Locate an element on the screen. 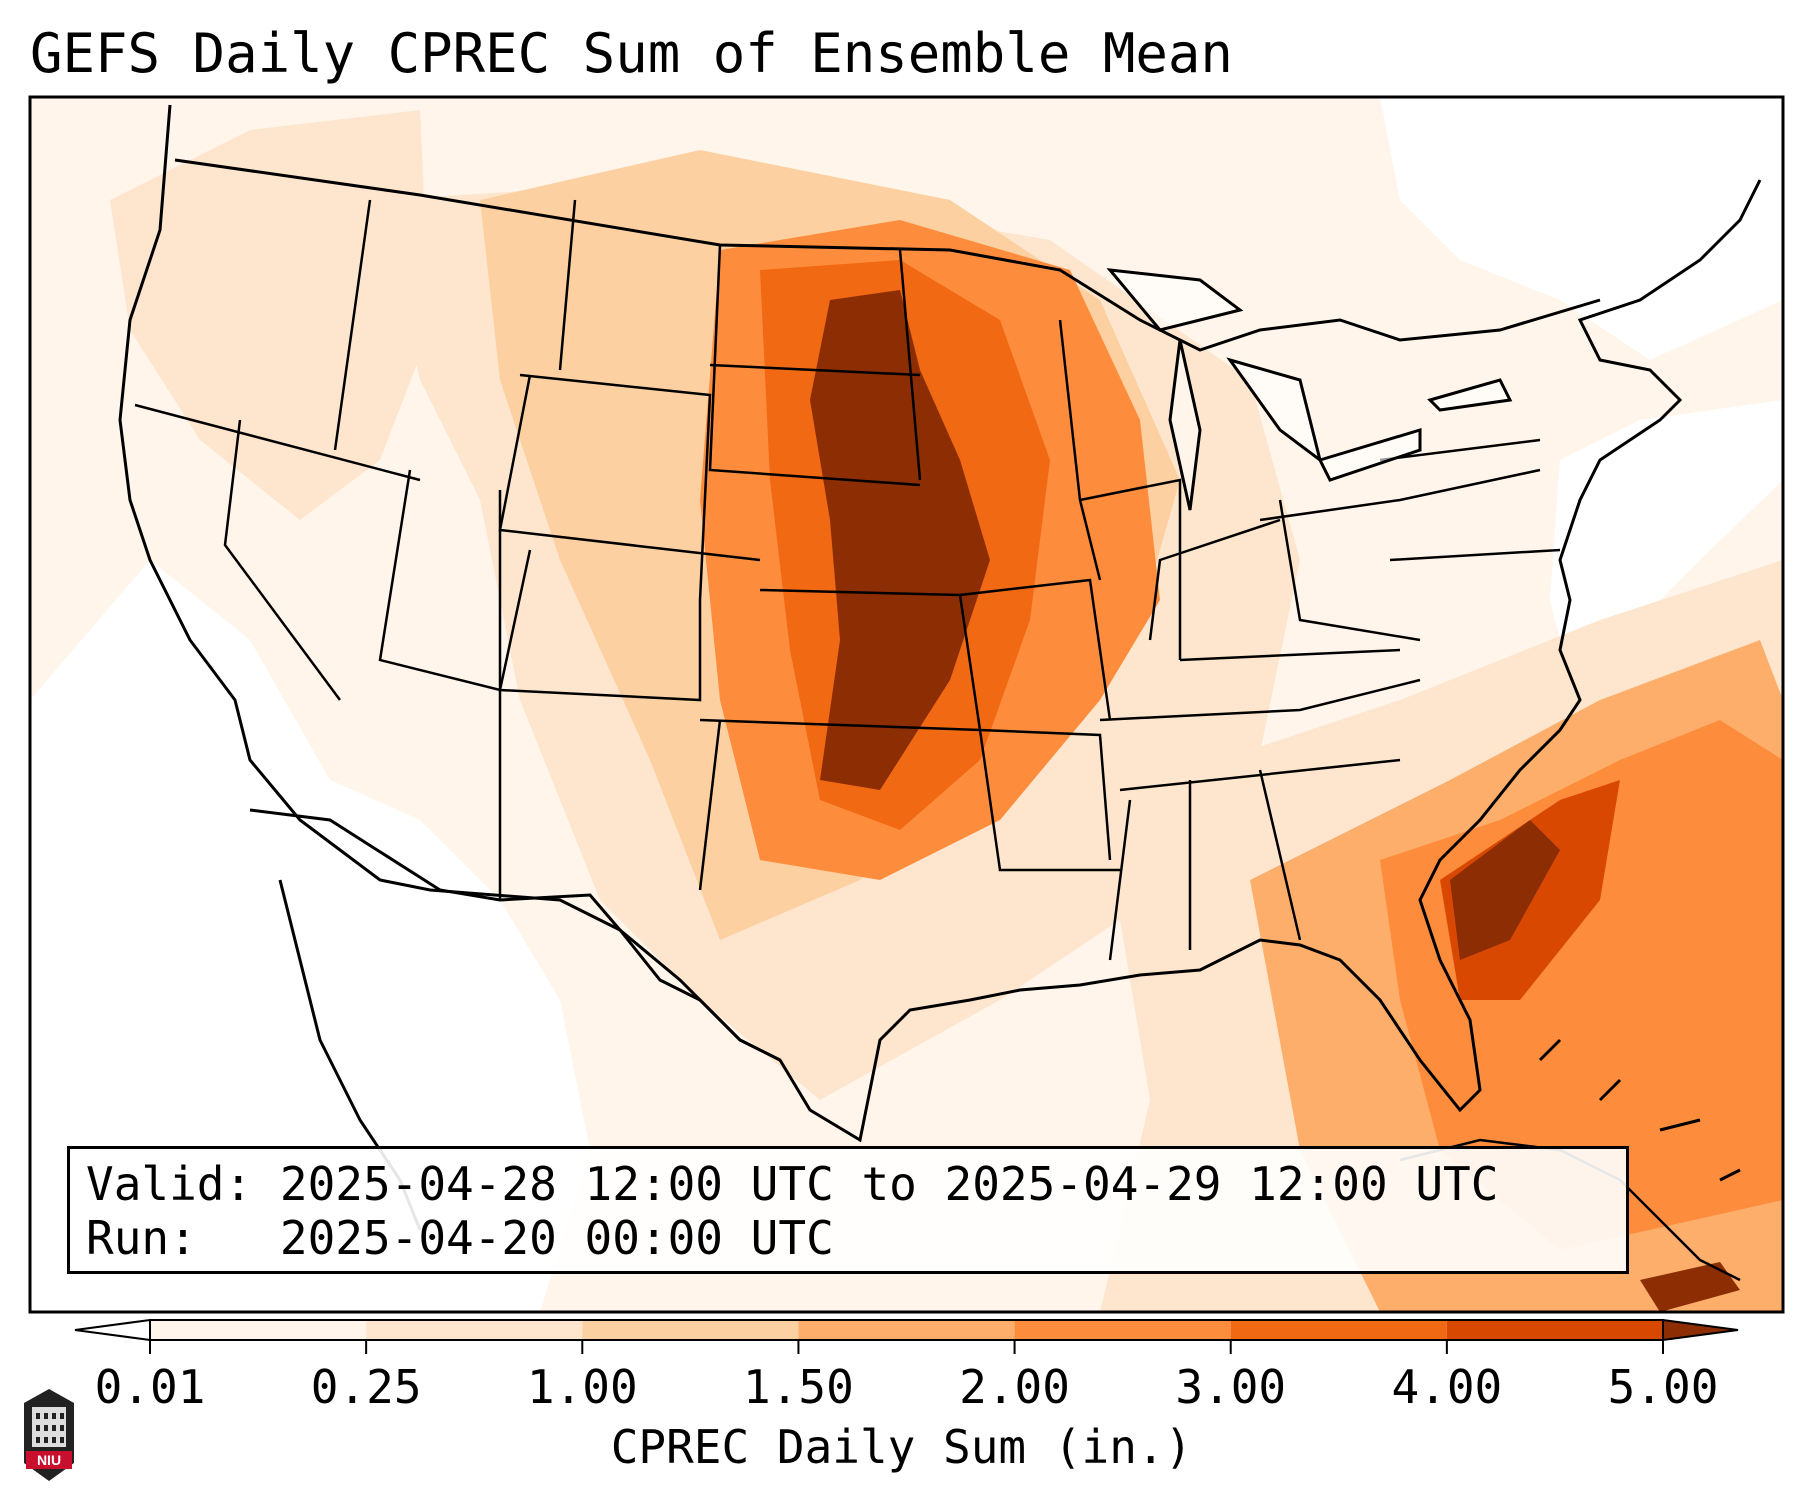  valid-label: Valid: is located at coordinates (169, 1184).